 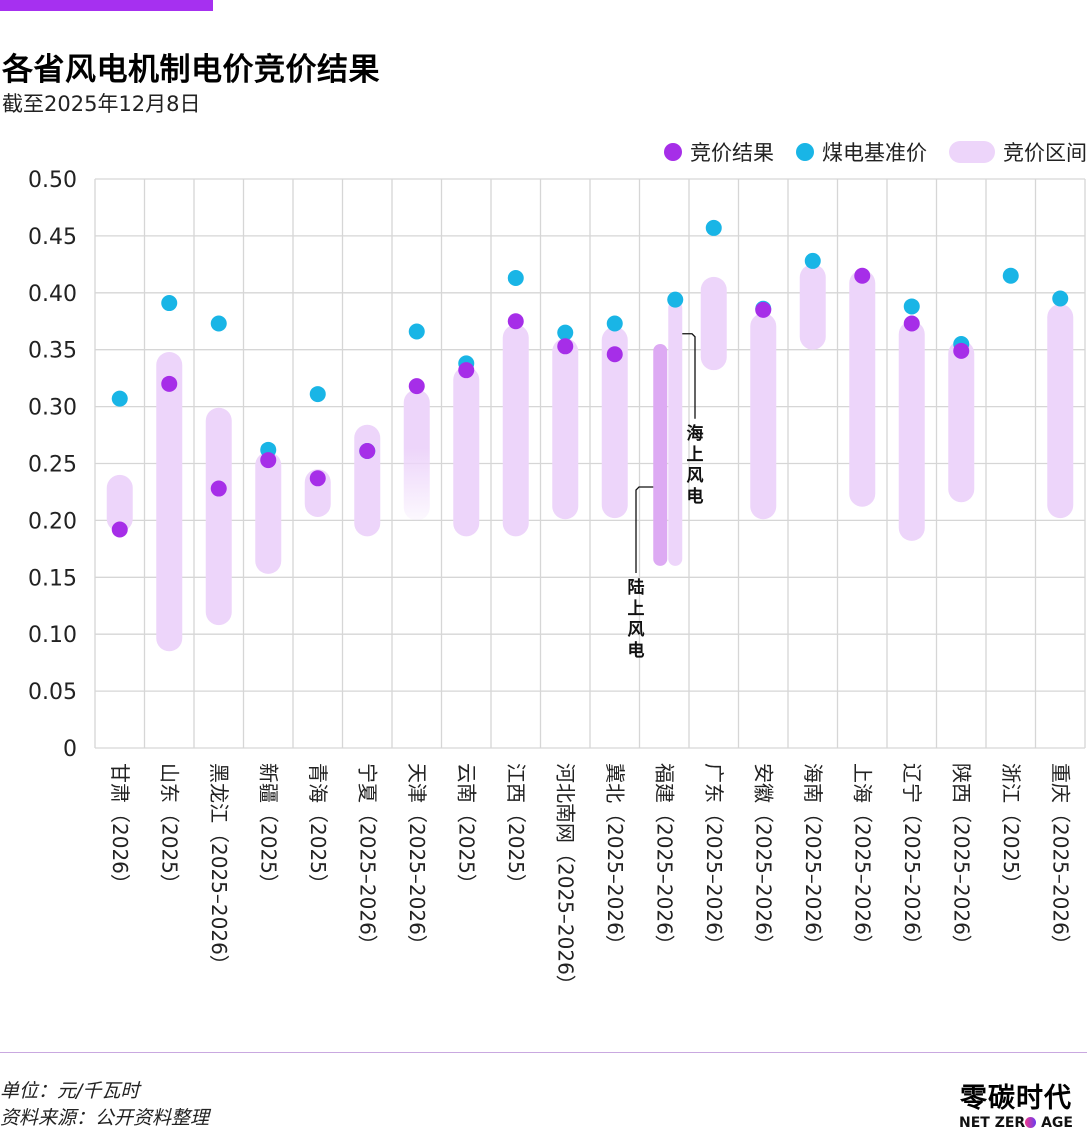 What do you see at coordinates (70, 1091) in the screenshot?
I see `unit-note: 单位：元/千瓦时` at bounding box center [70, 1091].